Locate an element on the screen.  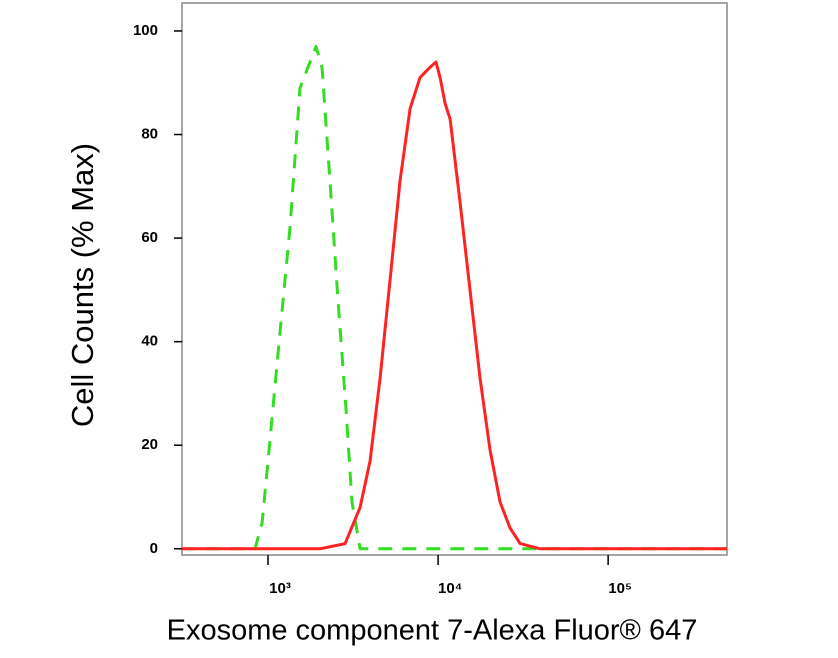
y-axis-label: Cell Counts (% Max) is located at coordinates (82, 285).